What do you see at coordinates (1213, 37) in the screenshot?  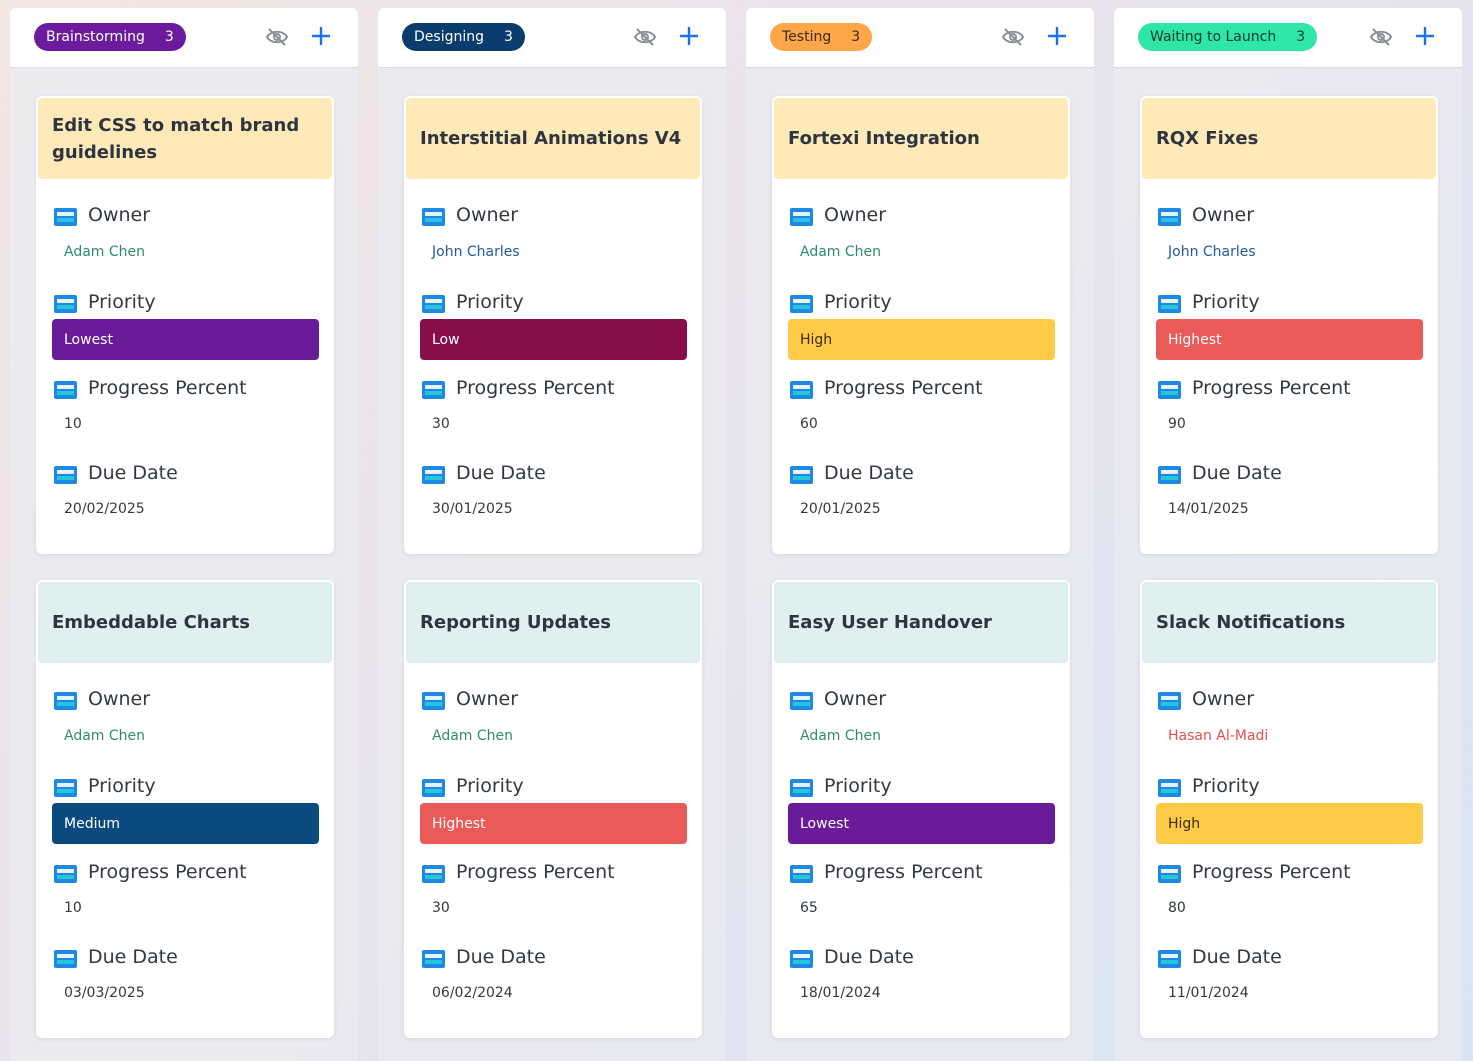 I see `column-name: Waiting to Launch` at bounding box center [1213, 37].